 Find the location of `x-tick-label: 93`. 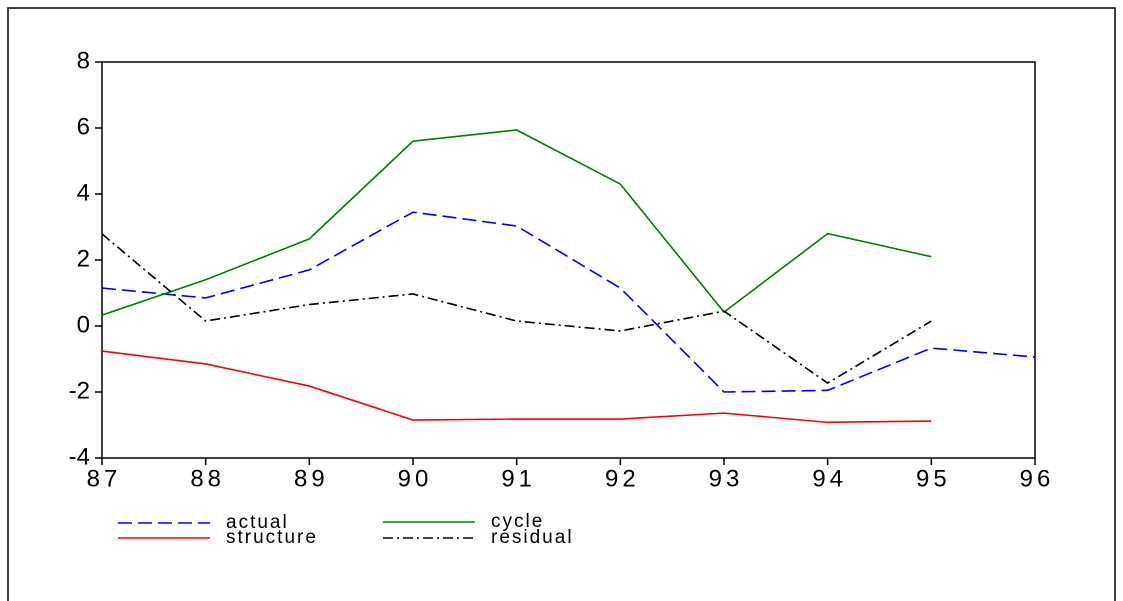

x-tick-label: 93 is located at coordinates (726, 478).